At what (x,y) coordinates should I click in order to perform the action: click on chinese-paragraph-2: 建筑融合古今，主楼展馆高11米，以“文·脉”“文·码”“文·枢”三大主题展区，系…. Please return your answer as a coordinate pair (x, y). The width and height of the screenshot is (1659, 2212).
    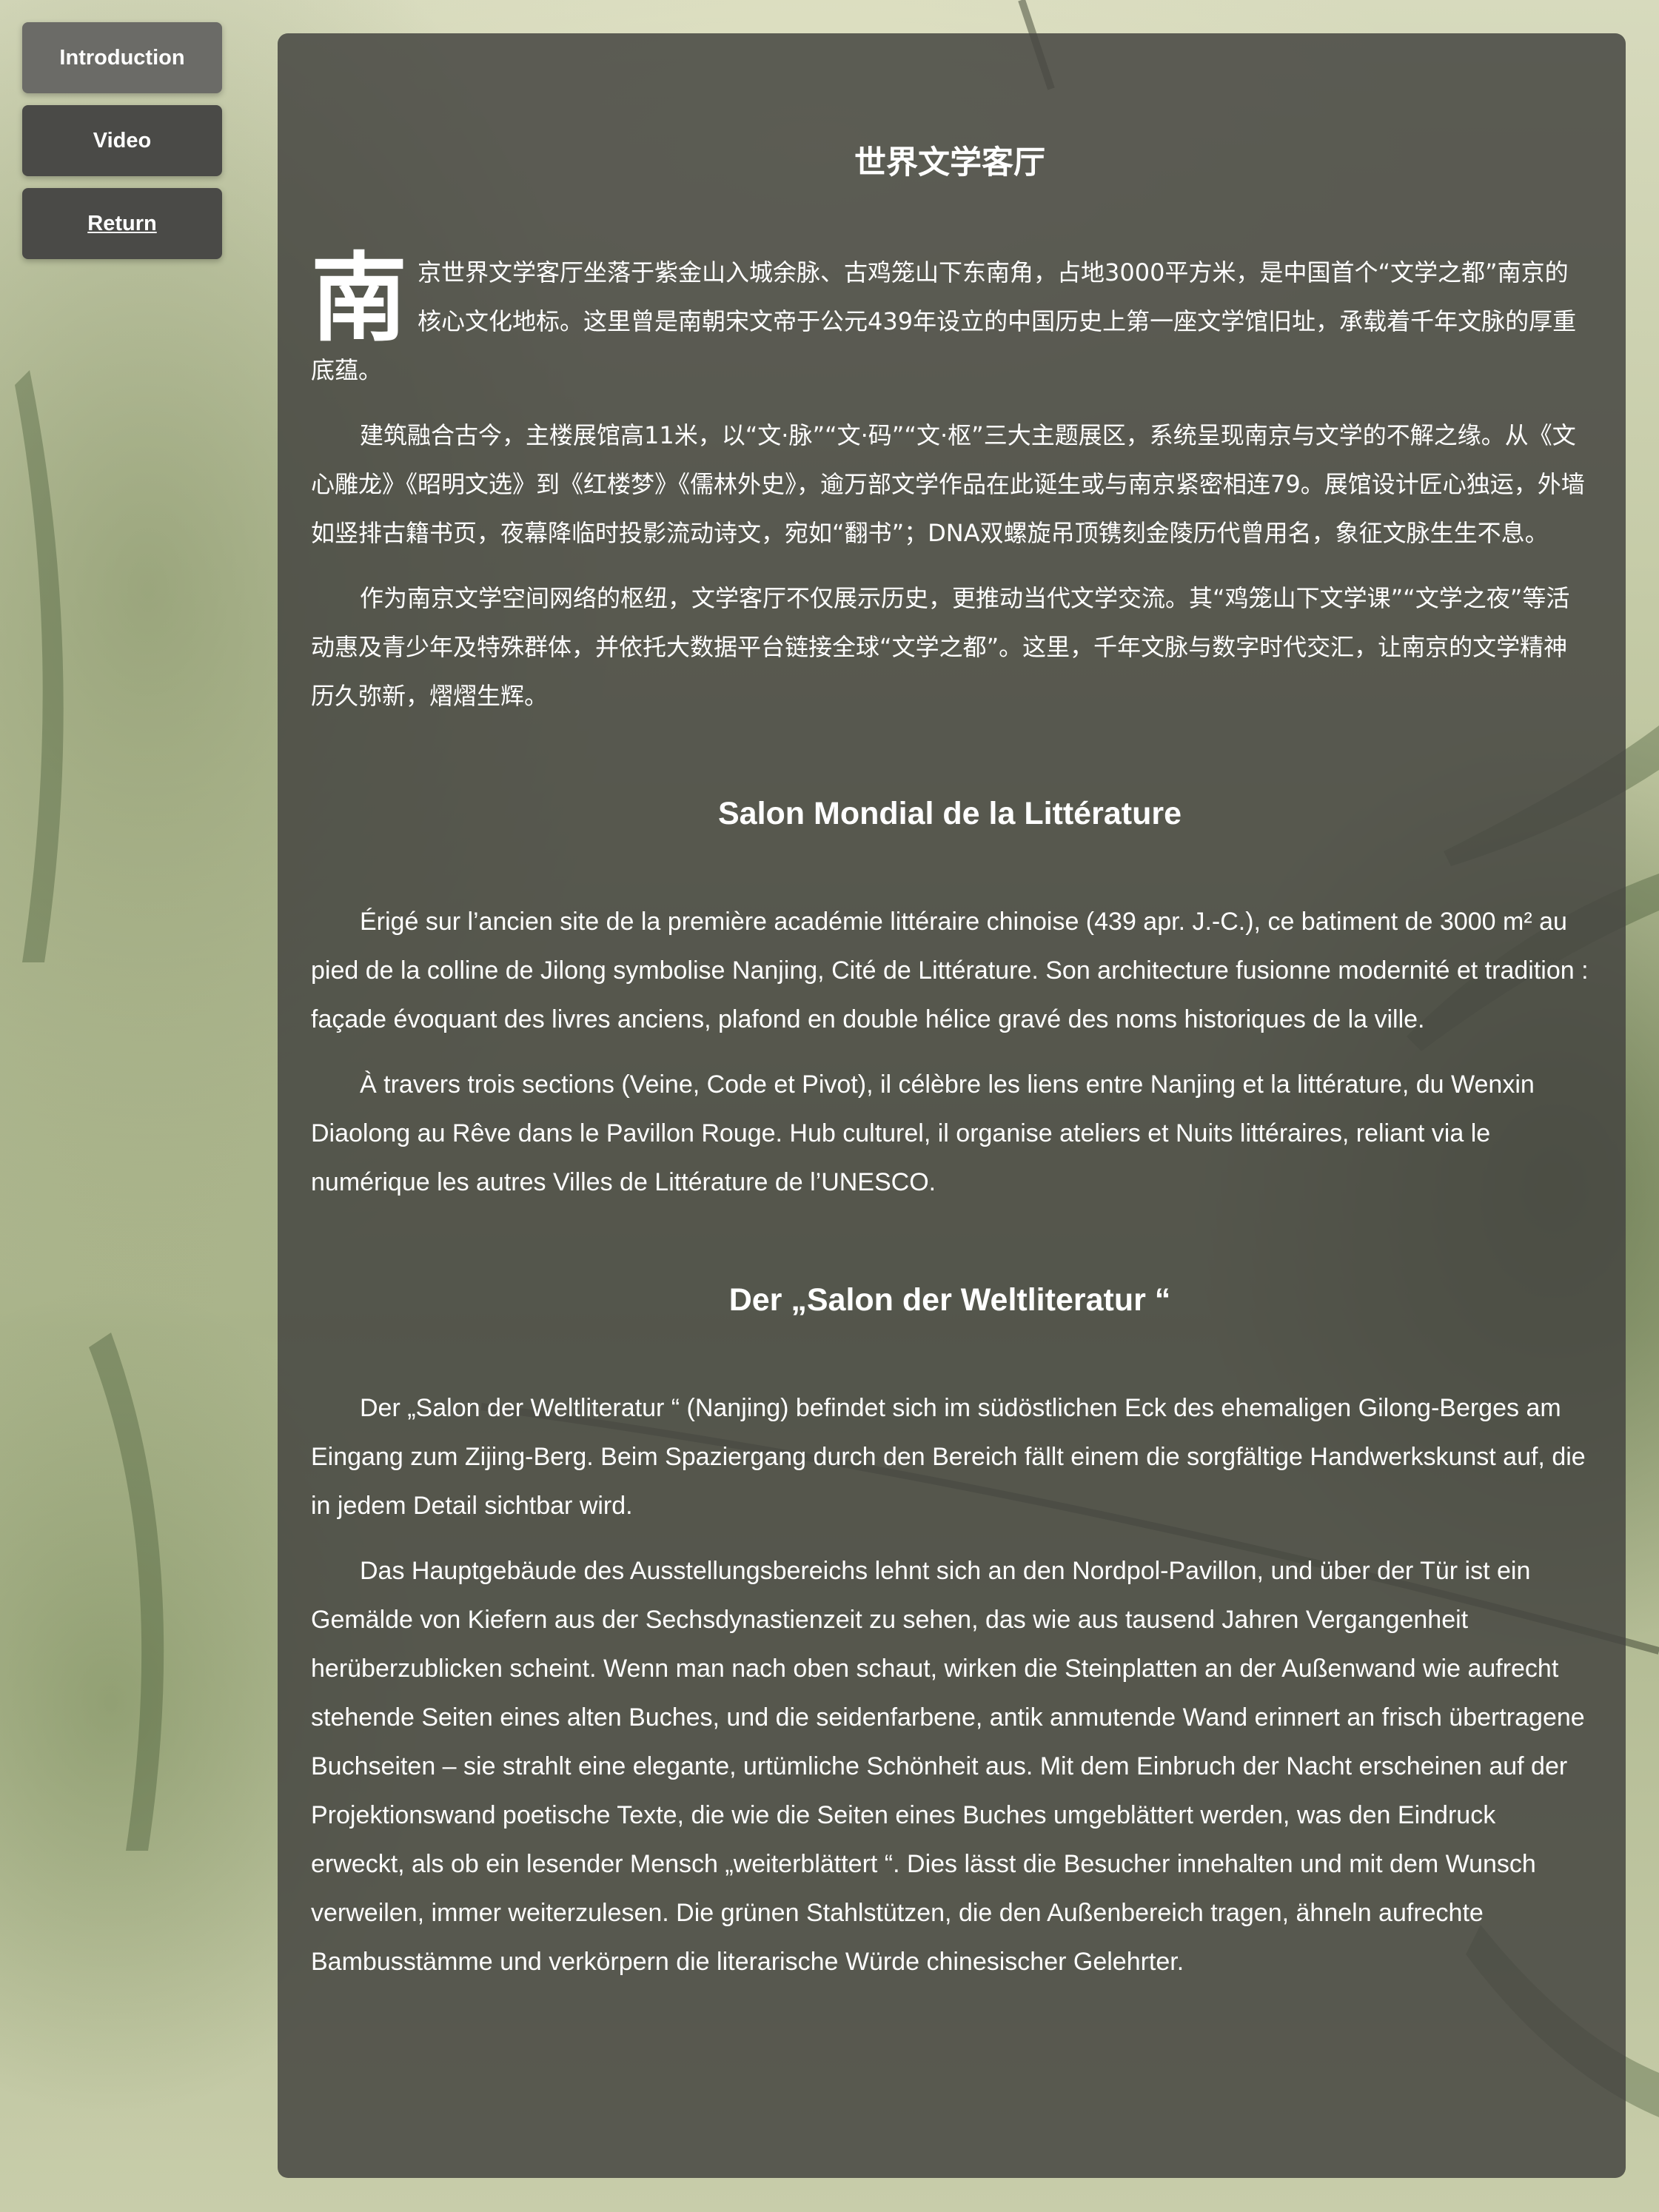
    Looking at the image, I should click on (948, 484).